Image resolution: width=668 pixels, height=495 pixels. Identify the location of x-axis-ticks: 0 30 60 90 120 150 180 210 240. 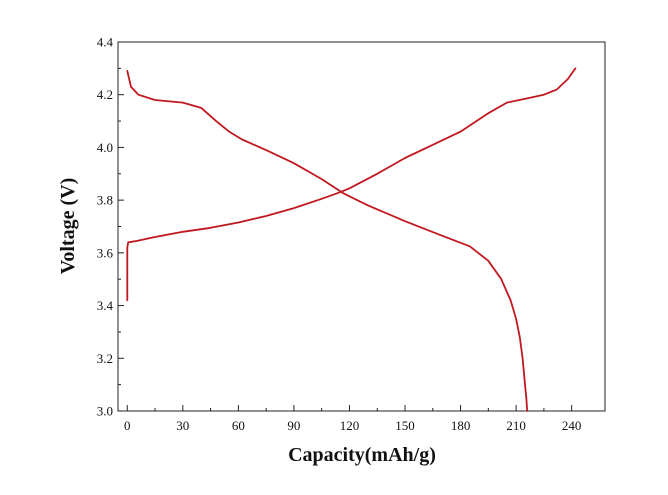
(352, 419).